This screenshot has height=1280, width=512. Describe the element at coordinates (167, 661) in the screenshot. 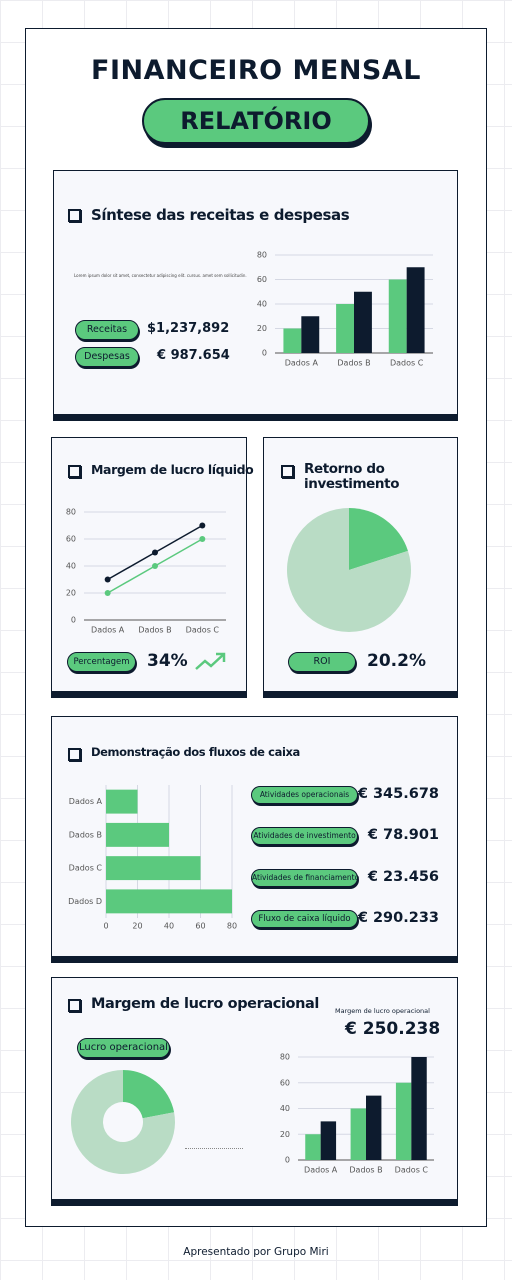

I see `amount: 34%` at that location.